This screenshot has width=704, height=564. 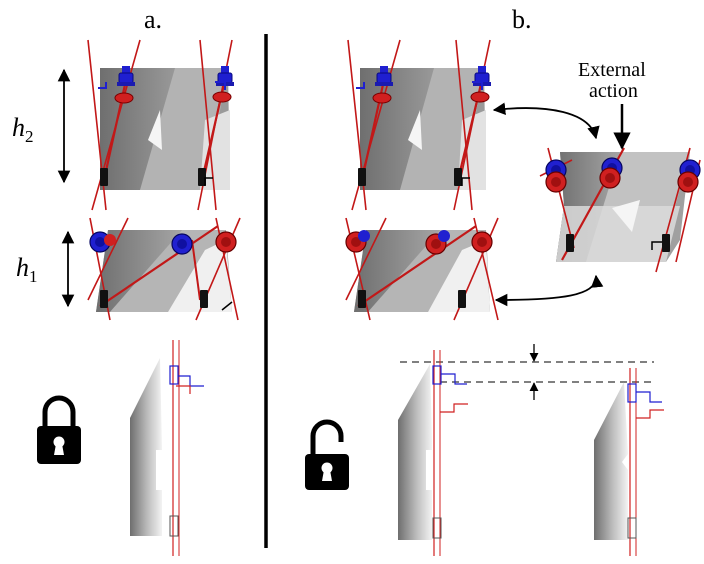 I want to click on external-action-label-line1: External, so click(x=612, y=70).